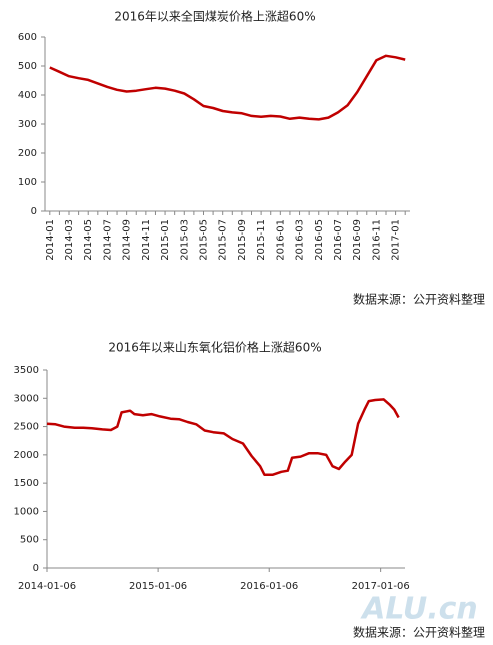 Image resolution: width=493 pixels, height=645 pixels. I want to click on x-tick-label: 2015-01-06, so click(158, 586).